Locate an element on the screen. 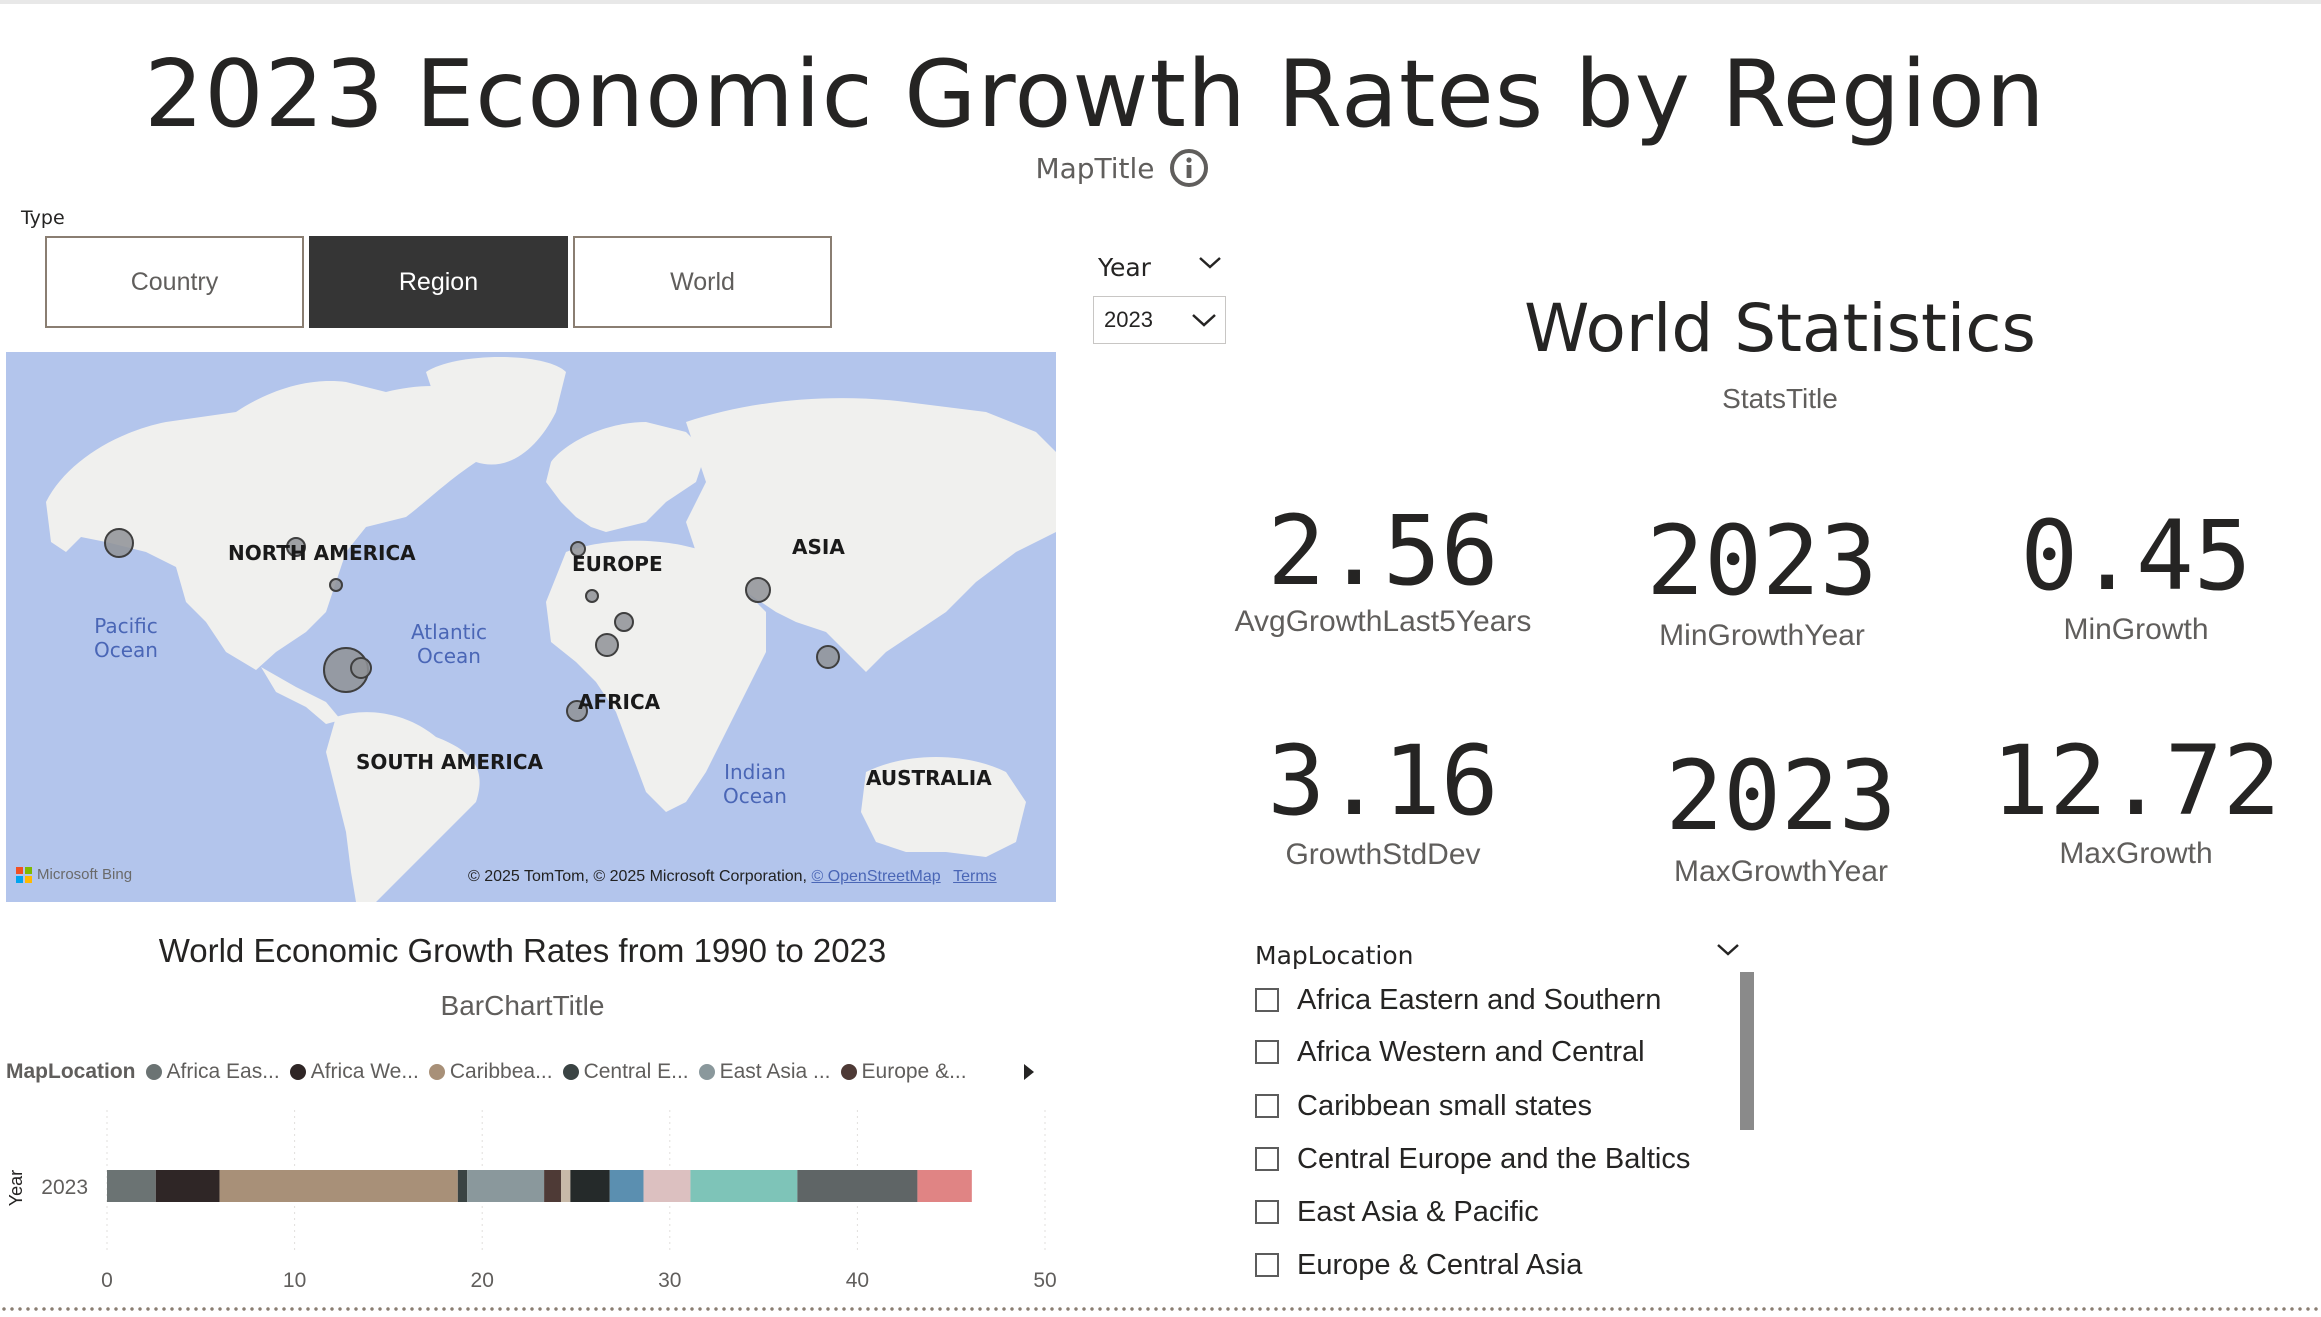 This screenshot has height=1317, width=2321. y-axis-label: Year is located at coordinates (16, 1188).